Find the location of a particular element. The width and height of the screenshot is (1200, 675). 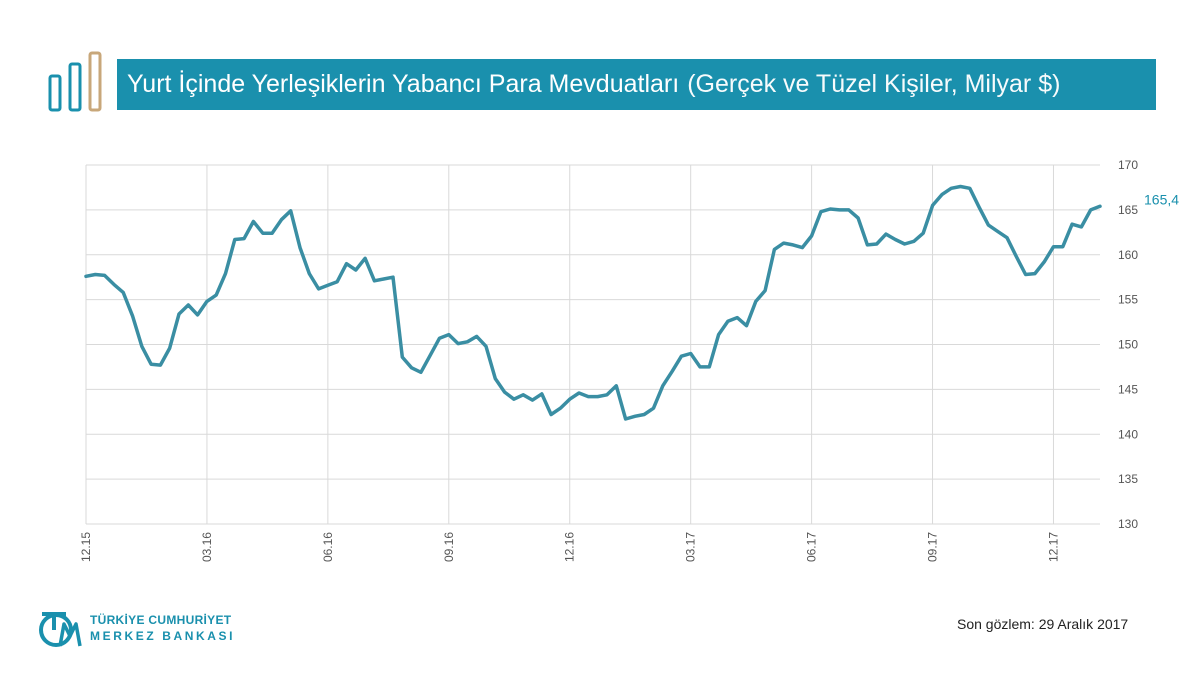

last-observation-note: Son gözlem: 29 Aralık 2017 is located at coordinates (1043, 624).